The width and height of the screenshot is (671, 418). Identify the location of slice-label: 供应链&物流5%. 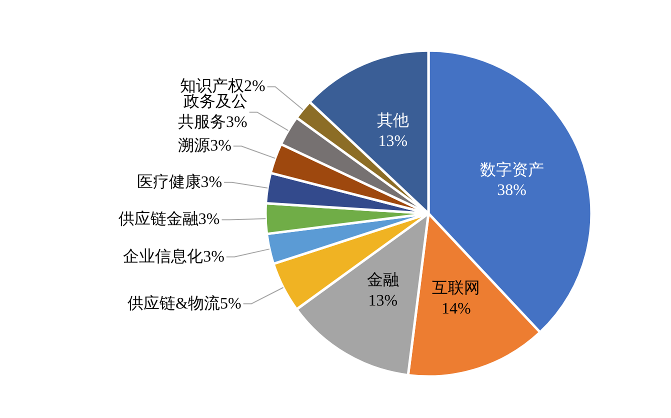
(185, 303).